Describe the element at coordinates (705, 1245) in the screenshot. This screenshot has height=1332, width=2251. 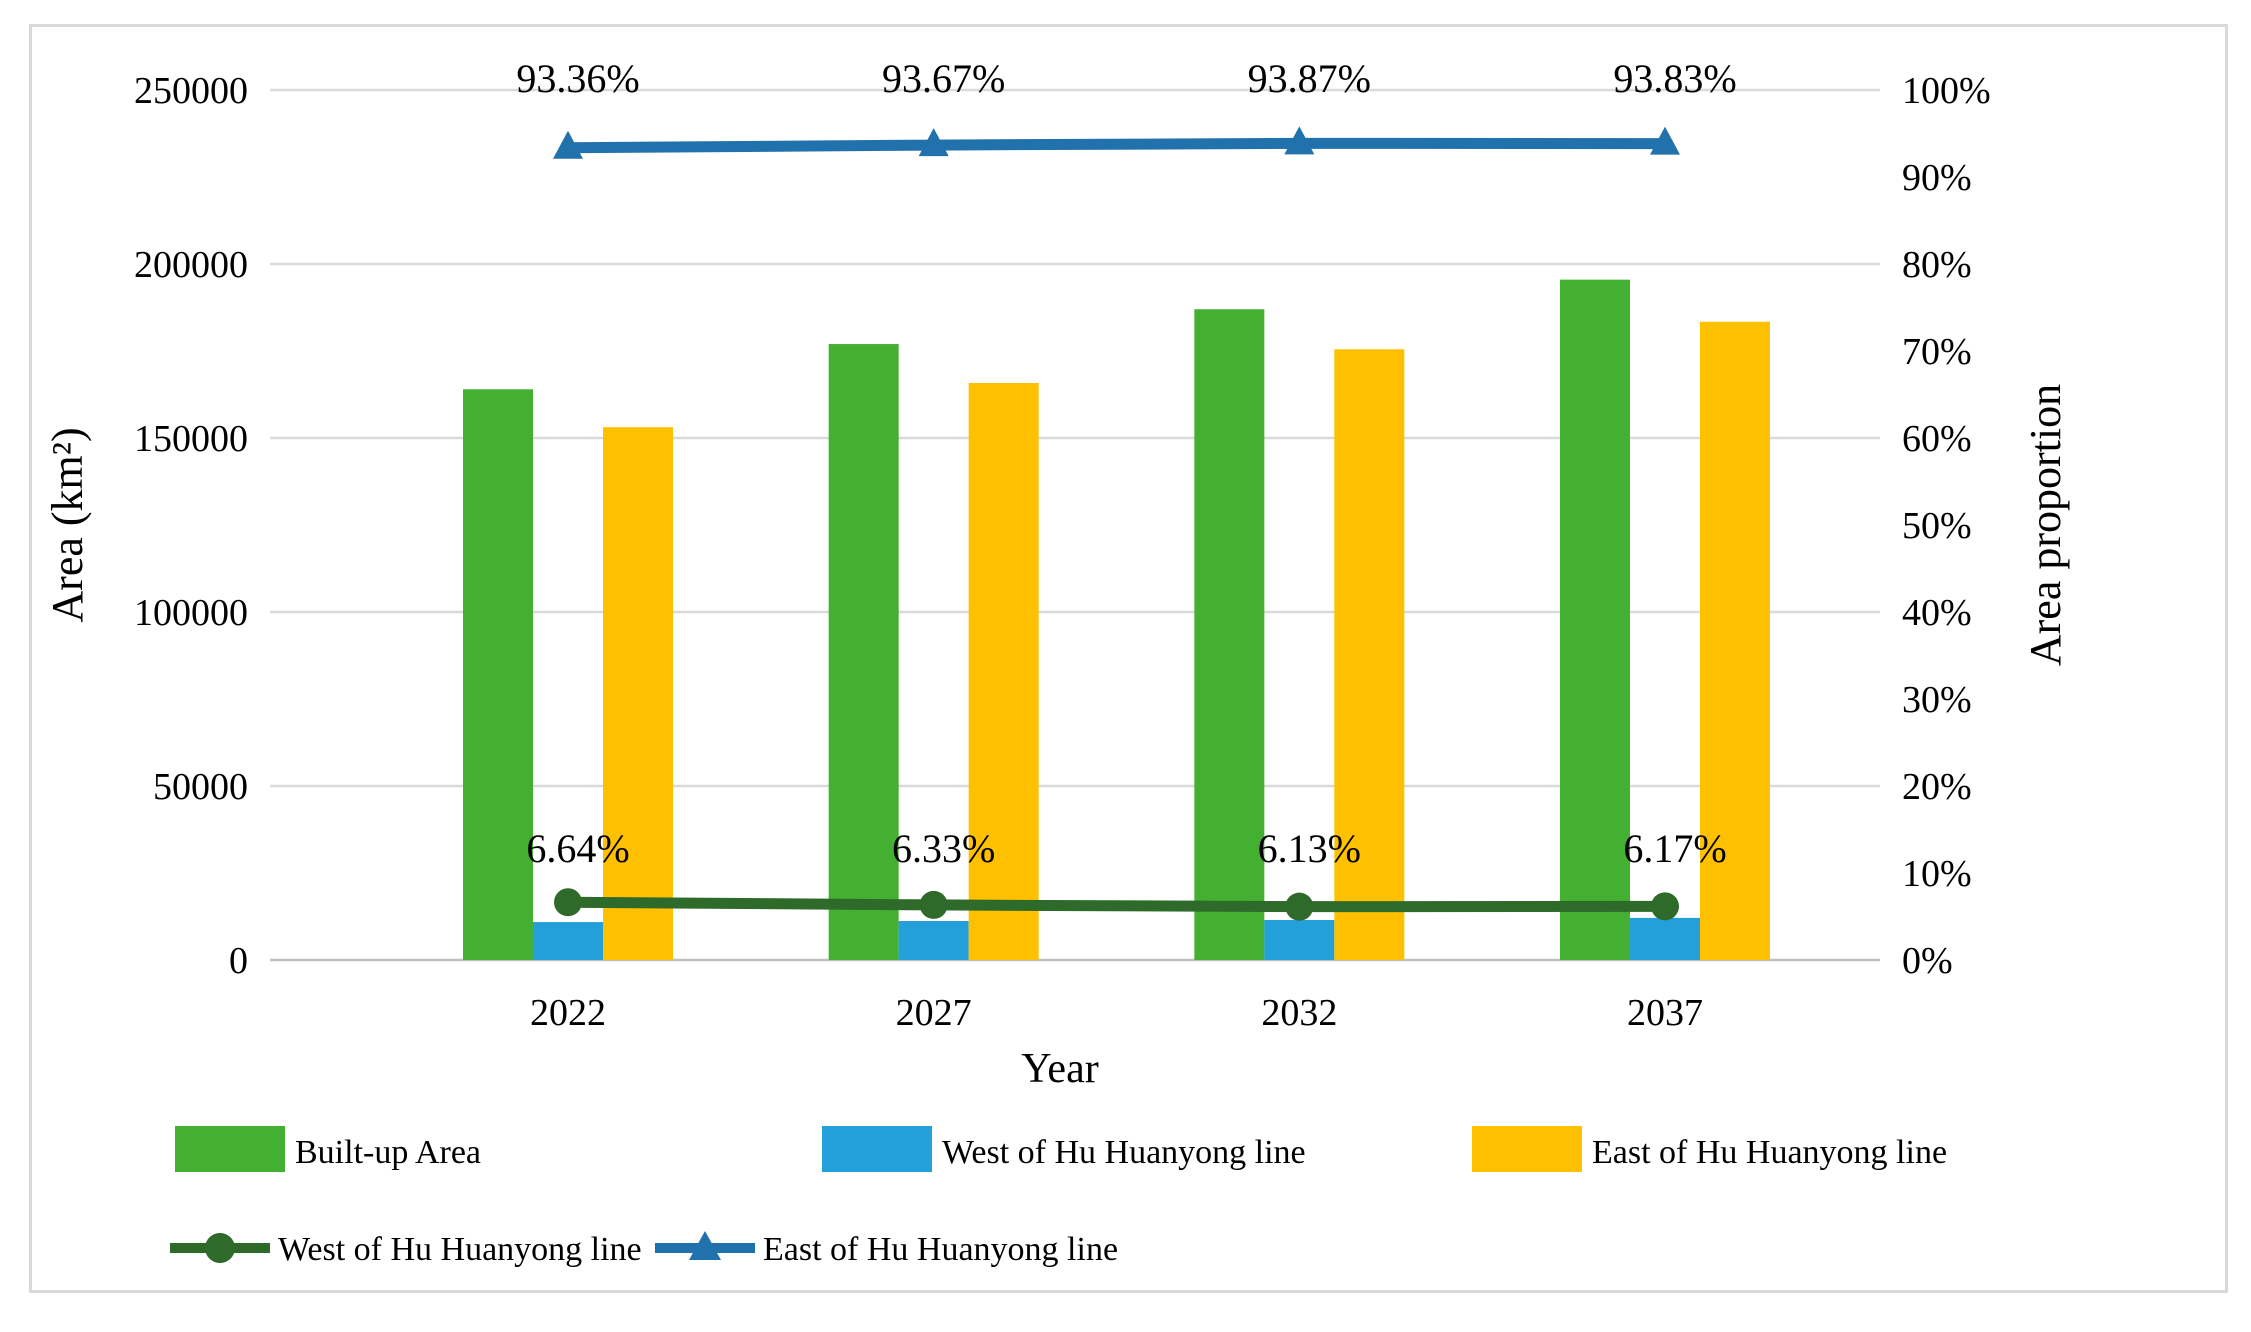
I see `legend-marker-triangle-icon` at that location.